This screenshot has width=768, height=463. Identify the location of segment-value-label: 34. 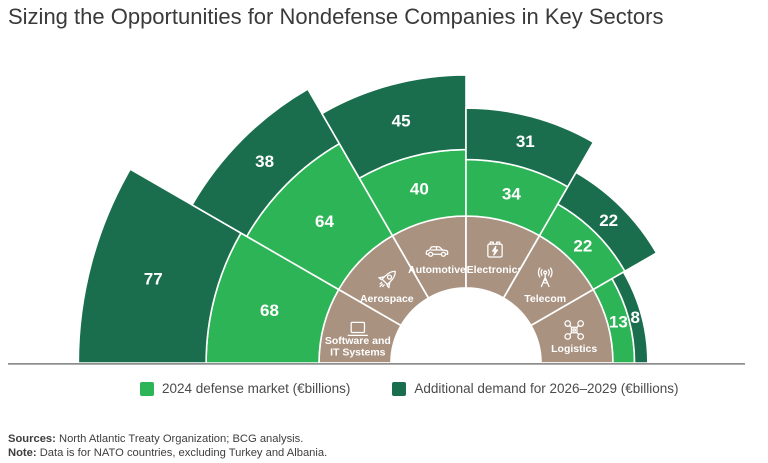
(511, 193).